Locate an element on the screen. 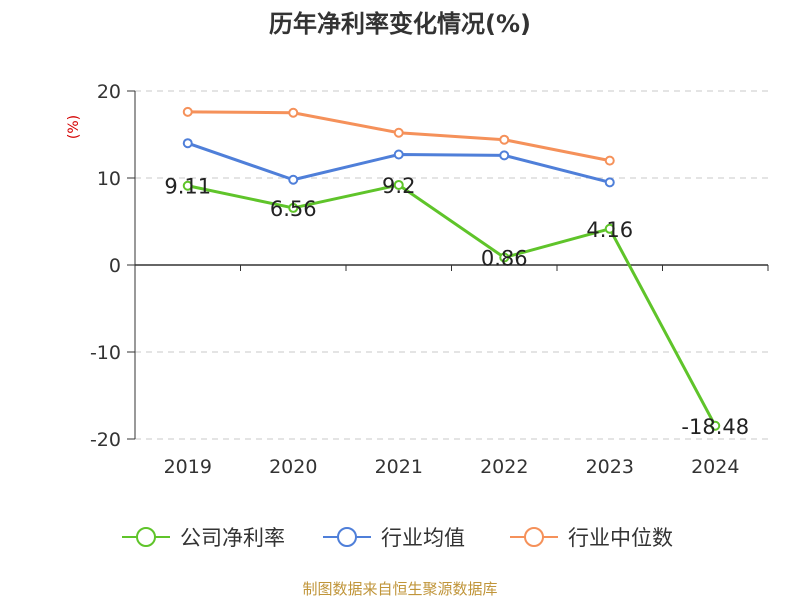 This screenshot has width=800, height=600. data-label: 4.16 is located at coordinates (609, 230).